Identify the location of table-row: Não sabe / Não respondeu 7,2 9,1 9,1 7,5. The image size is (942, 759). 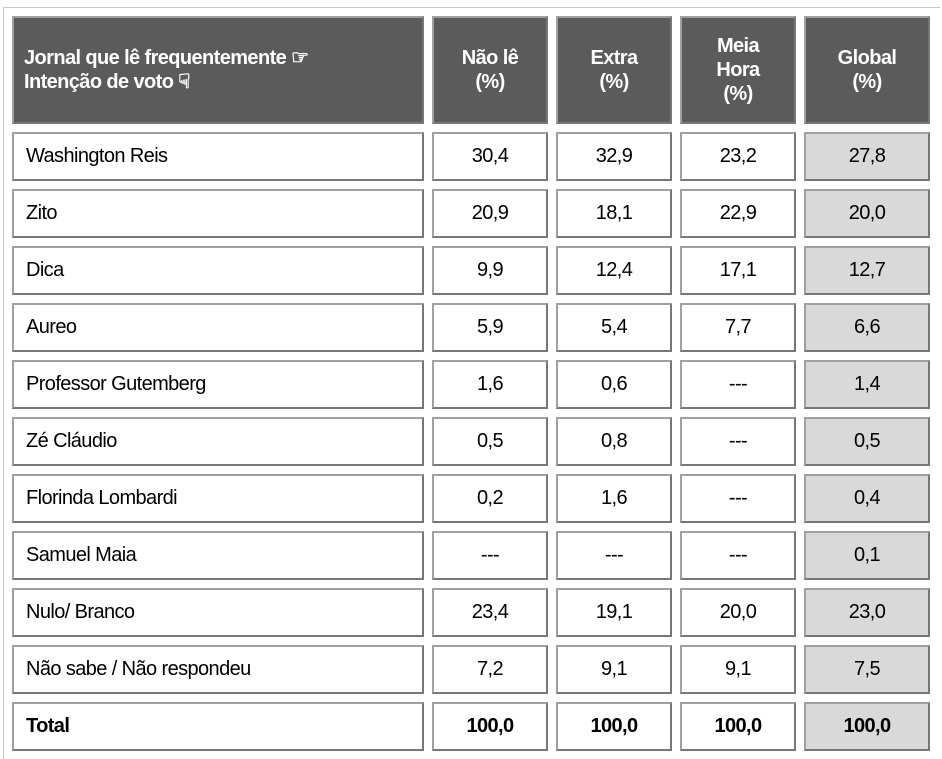
(471, 669).